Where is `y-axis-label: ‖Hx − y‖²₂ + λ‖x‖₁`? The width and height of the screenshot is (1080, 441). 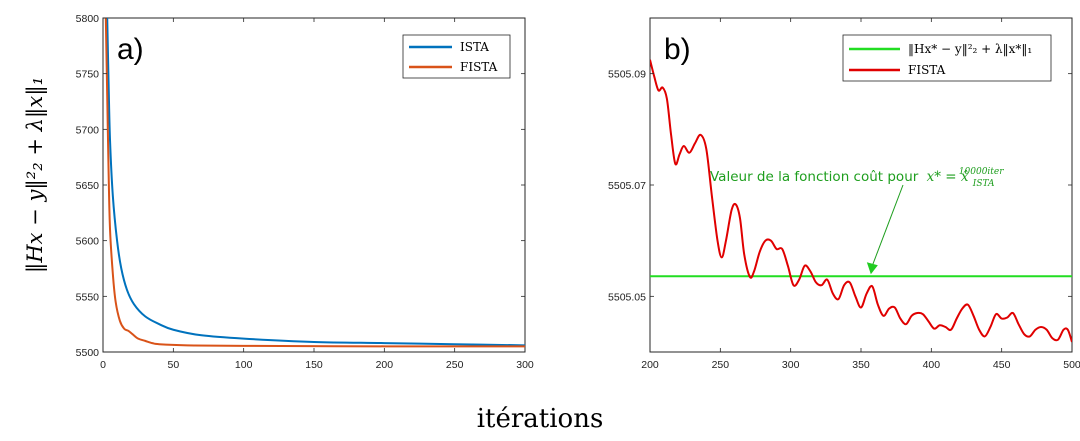 y-axis-label: ‖Hx − y‖²₂ + λ‖x‖₁ is located at coordinates (35, 175).